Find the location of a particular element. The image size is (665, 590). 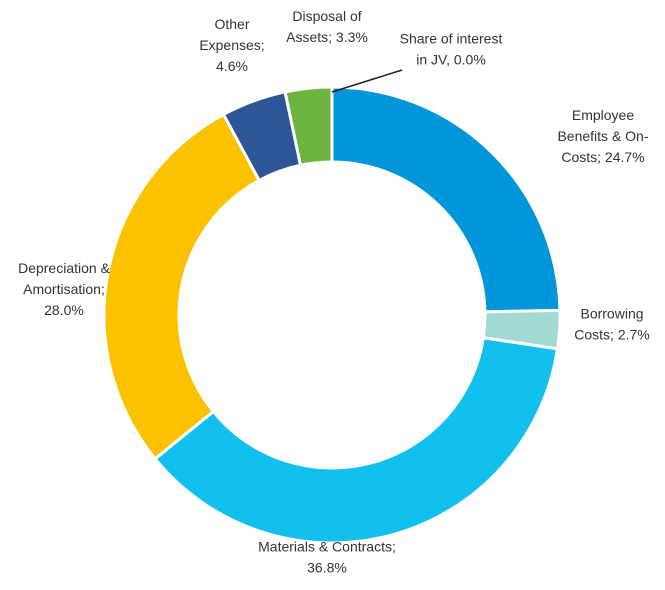

leader-lines is located at coordinates (367, 81).